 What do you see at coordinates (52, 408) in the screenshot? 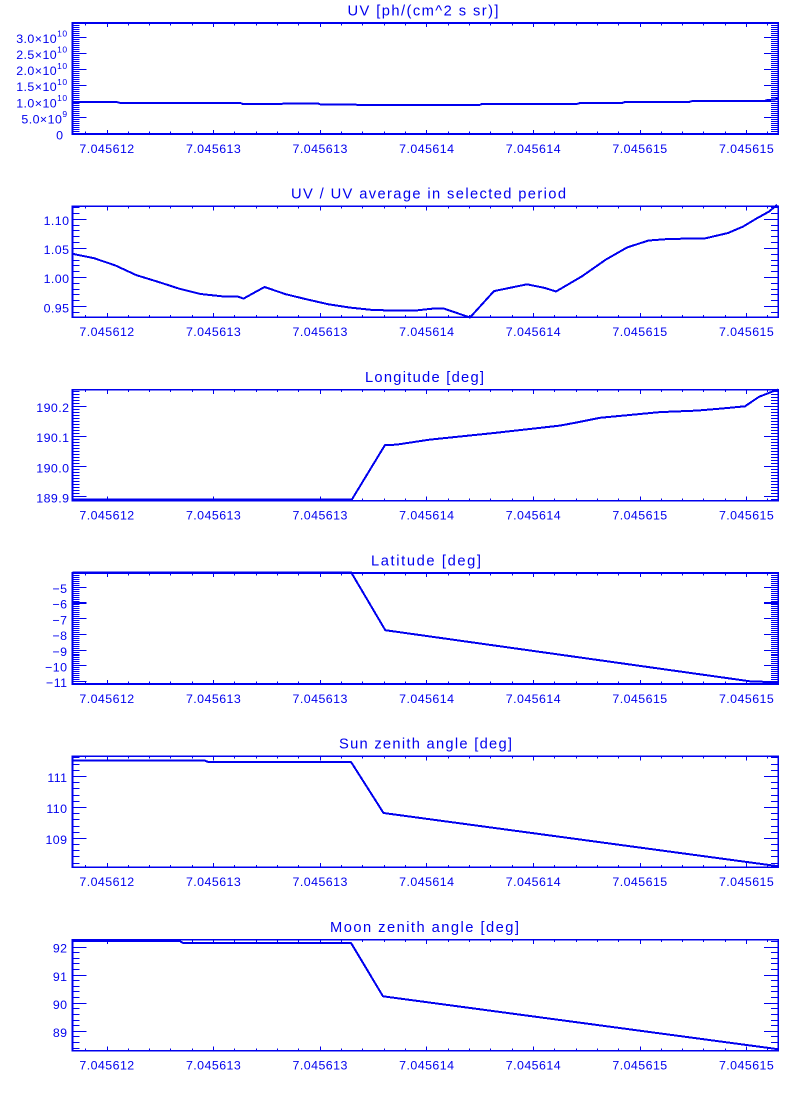
I see `svg-text: 190.2` at bounding box center [52, 408].